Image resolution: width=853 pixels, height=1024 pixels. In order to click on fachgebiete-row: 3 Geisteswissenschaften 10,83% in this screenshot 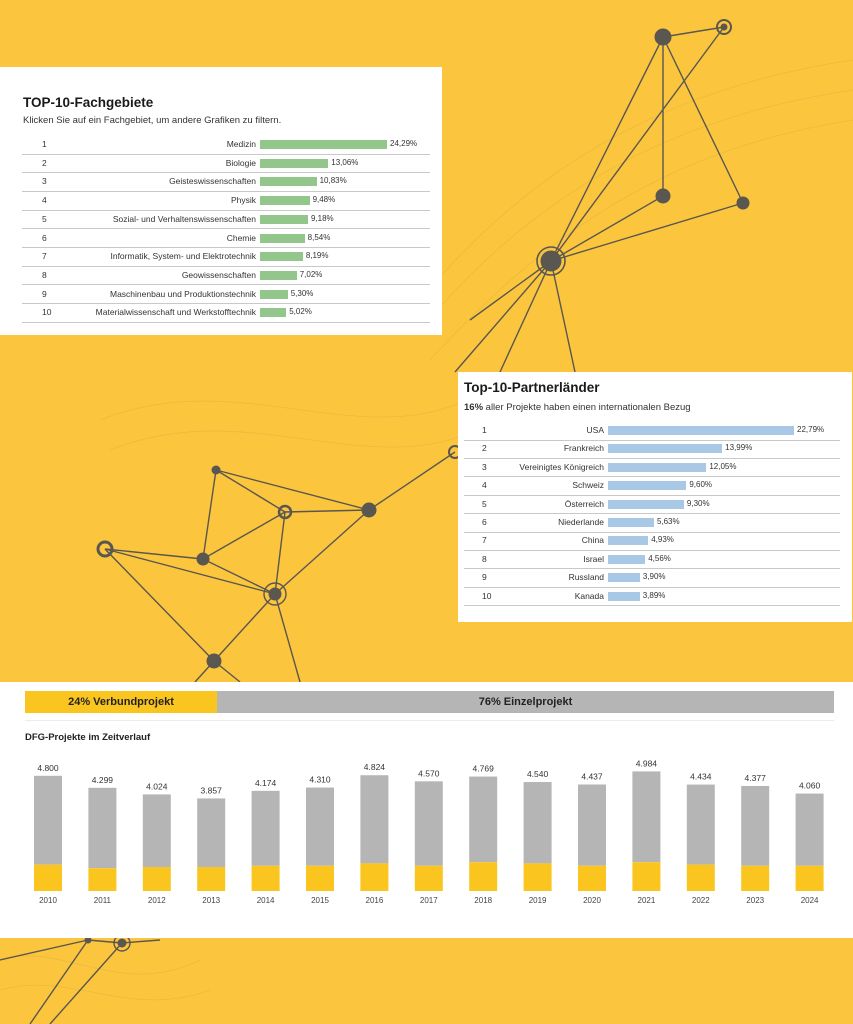, I will do `click(226, 182)`.